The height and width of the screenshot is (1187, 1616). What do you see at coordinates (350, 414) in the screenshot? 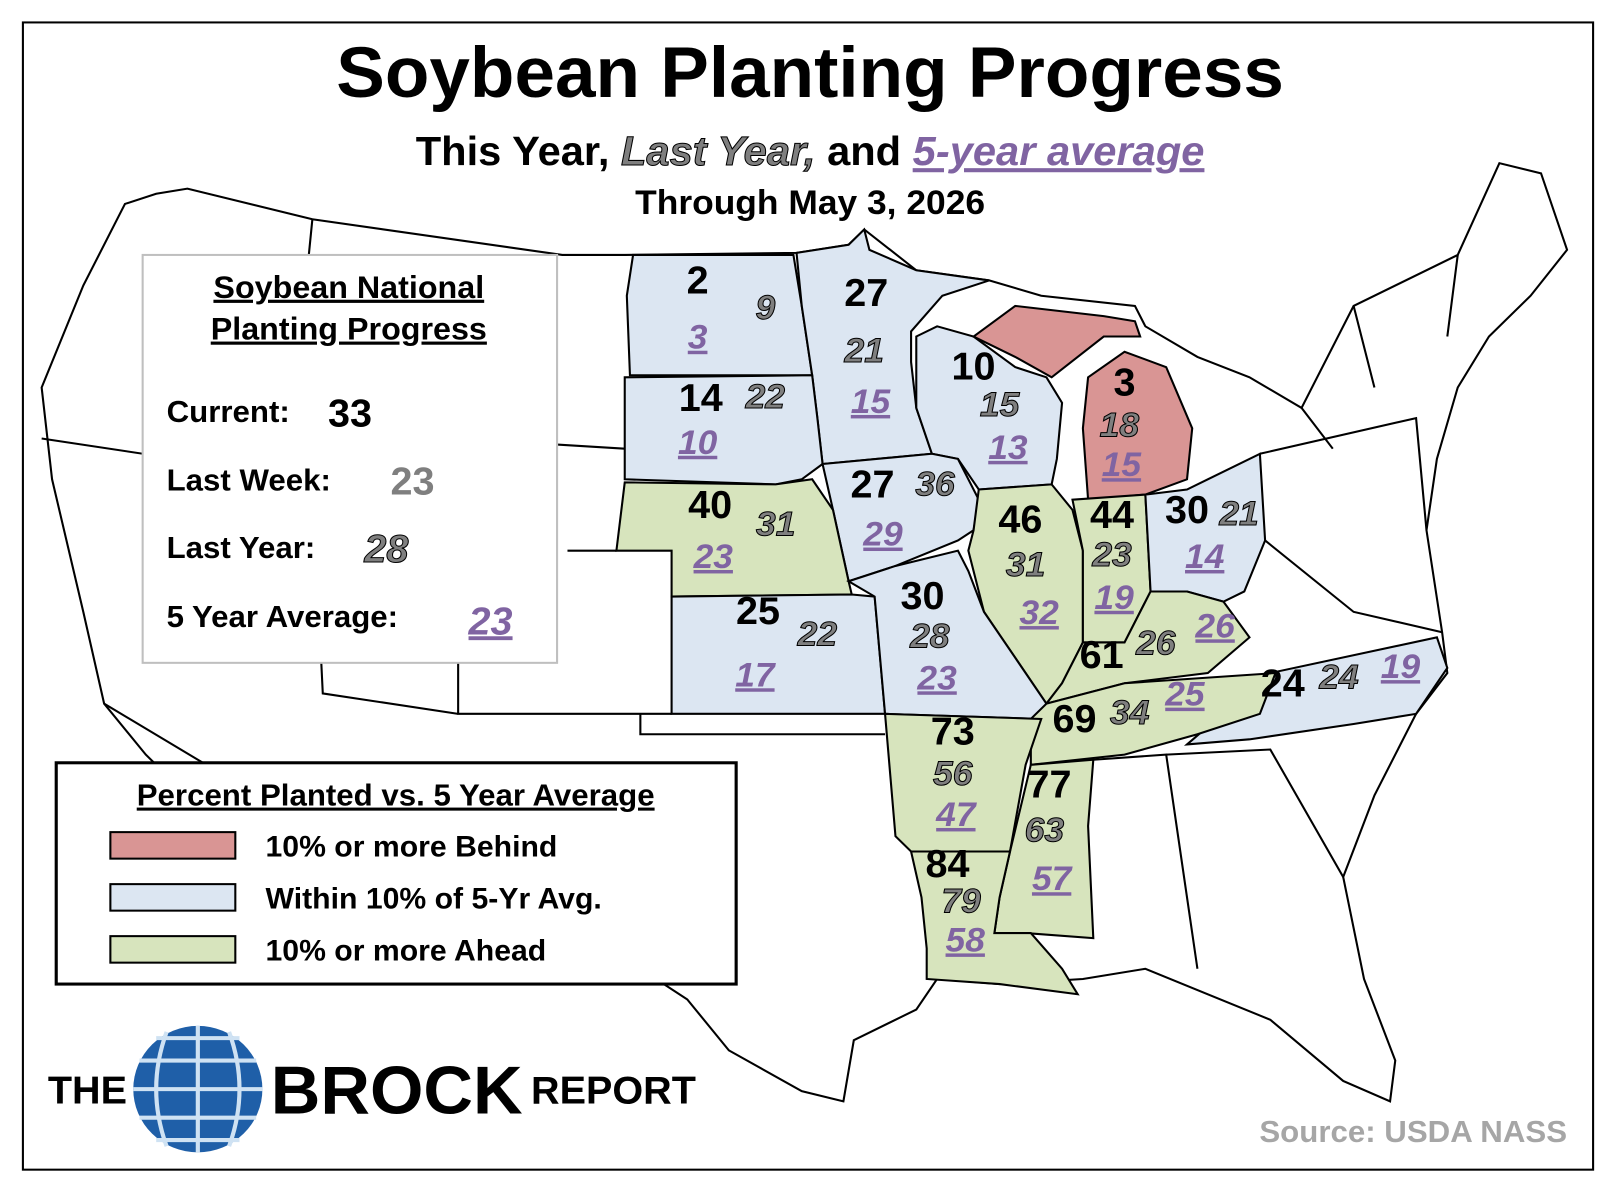
I see `national-value: 33` at bounding box center [350, 414].